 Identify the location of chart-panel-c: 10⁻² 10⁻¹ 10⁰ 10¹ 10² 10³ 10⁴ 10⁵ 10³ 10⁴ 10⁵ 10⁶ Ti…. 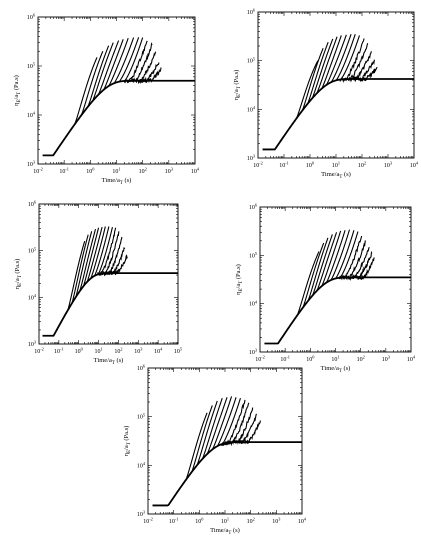
(98, 283).